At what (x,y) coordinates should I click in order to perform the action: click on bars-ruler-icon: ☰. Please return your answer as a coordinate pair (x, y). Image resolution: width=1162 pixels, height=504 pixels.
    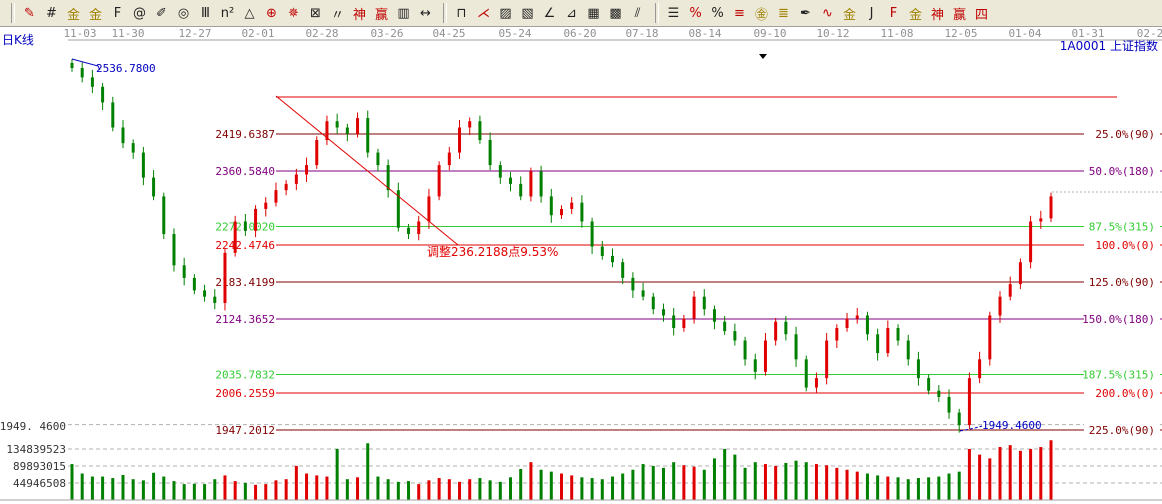
    Looking at the image, I should click on (673, 13).